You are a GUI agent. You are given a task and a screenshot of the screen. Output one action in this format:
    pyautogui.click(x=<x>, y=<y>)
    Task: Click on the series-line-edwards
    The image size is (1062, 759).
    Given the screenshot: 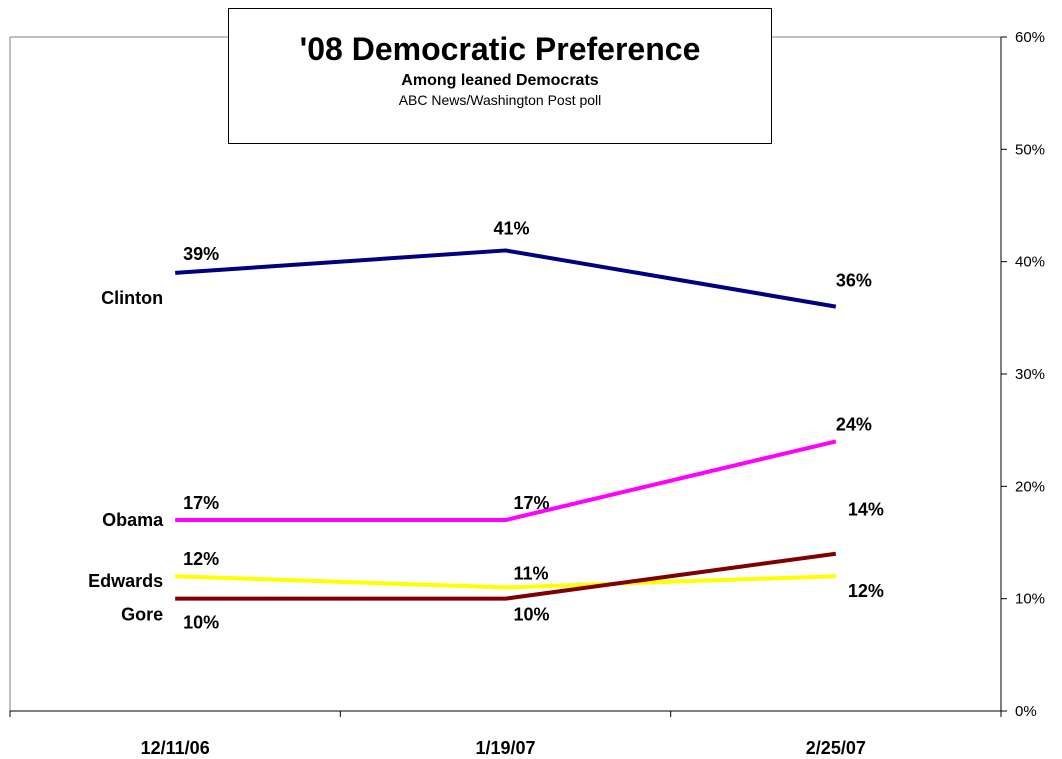 What is the action you would take?
    pyautogui.click(x=505, y=582)
    